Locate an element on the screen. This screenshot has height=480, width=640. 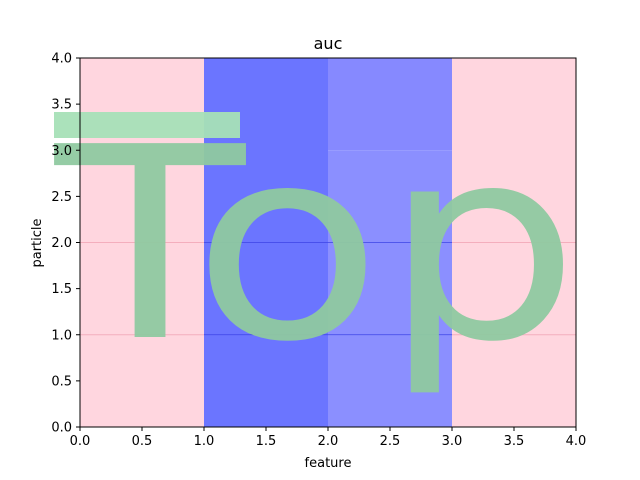
y-tick-label-3: 1.5 is located at coordinates (61, 289).